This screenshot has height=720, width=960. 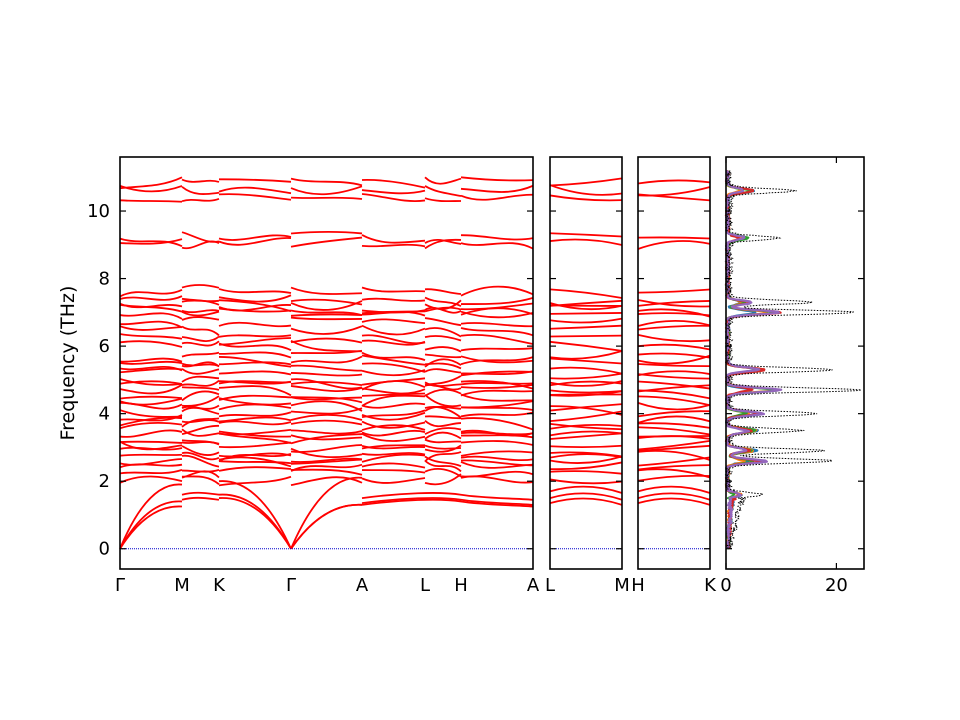 I want to click on band-panel-l-m, so click(x=586, y=363).